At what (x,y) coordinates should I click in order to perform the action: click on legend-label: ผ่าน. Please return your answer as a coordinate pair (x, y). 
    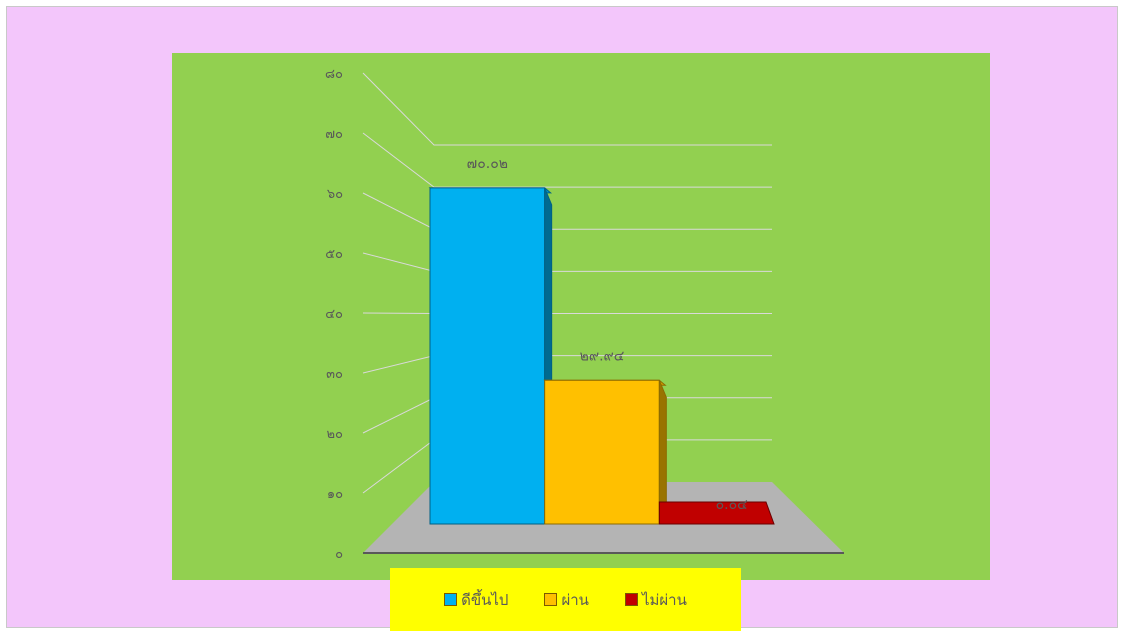
    Looking at the image, I should click on (575, 599).